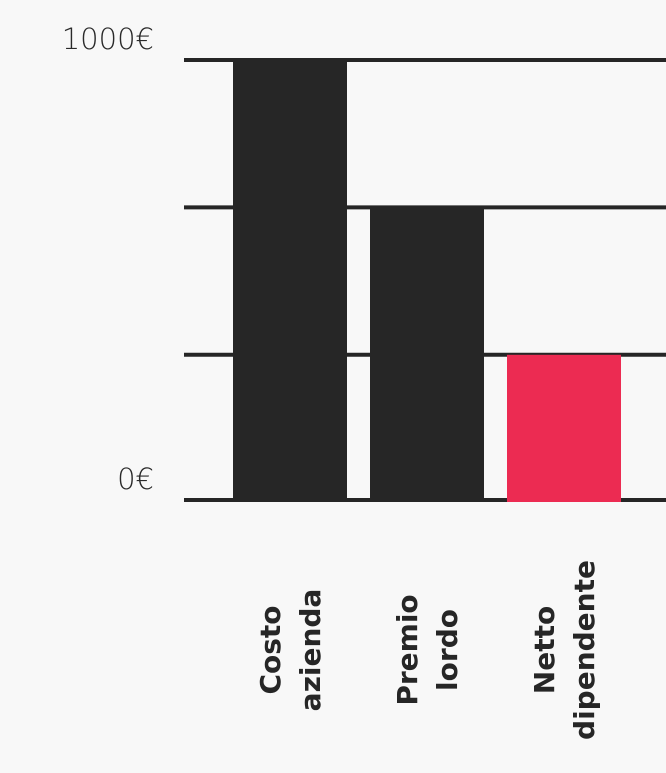 The image size is (666, 773). Describe the element at coordinates (310, 650) in the screenshot. I see `category-label-line: azienda` at that location.